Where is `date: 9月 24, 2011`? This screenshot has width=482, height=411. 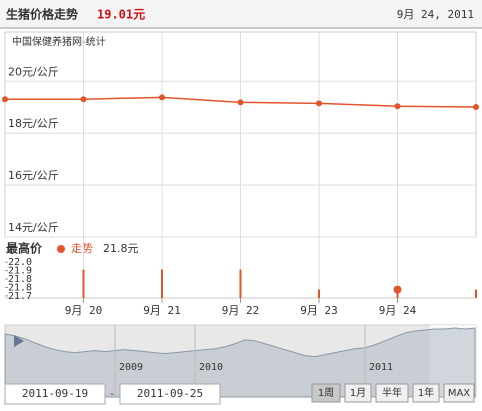 date: 9月 24, 2011 is located at coordinates (435, 14).